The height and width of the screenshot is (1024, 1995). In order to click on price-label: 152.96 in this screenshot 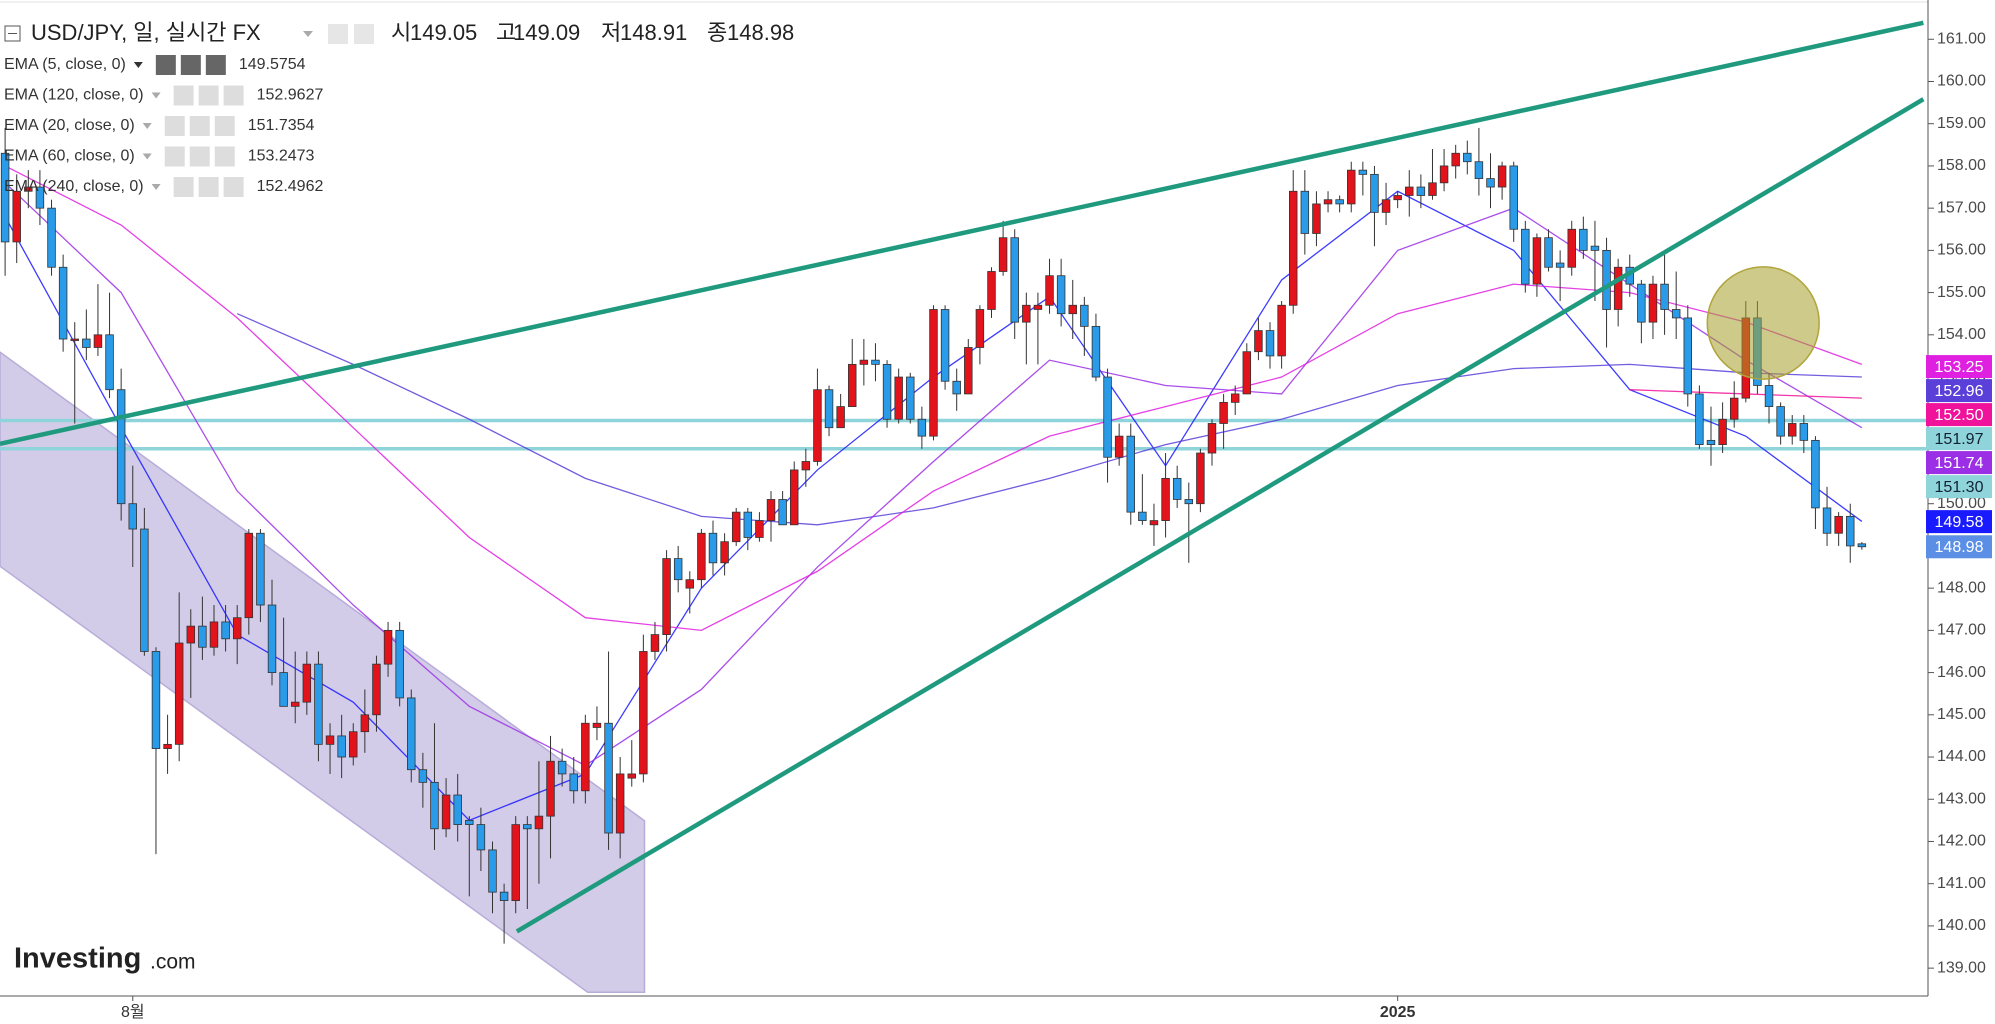, I will do `click(1959, 391)`.